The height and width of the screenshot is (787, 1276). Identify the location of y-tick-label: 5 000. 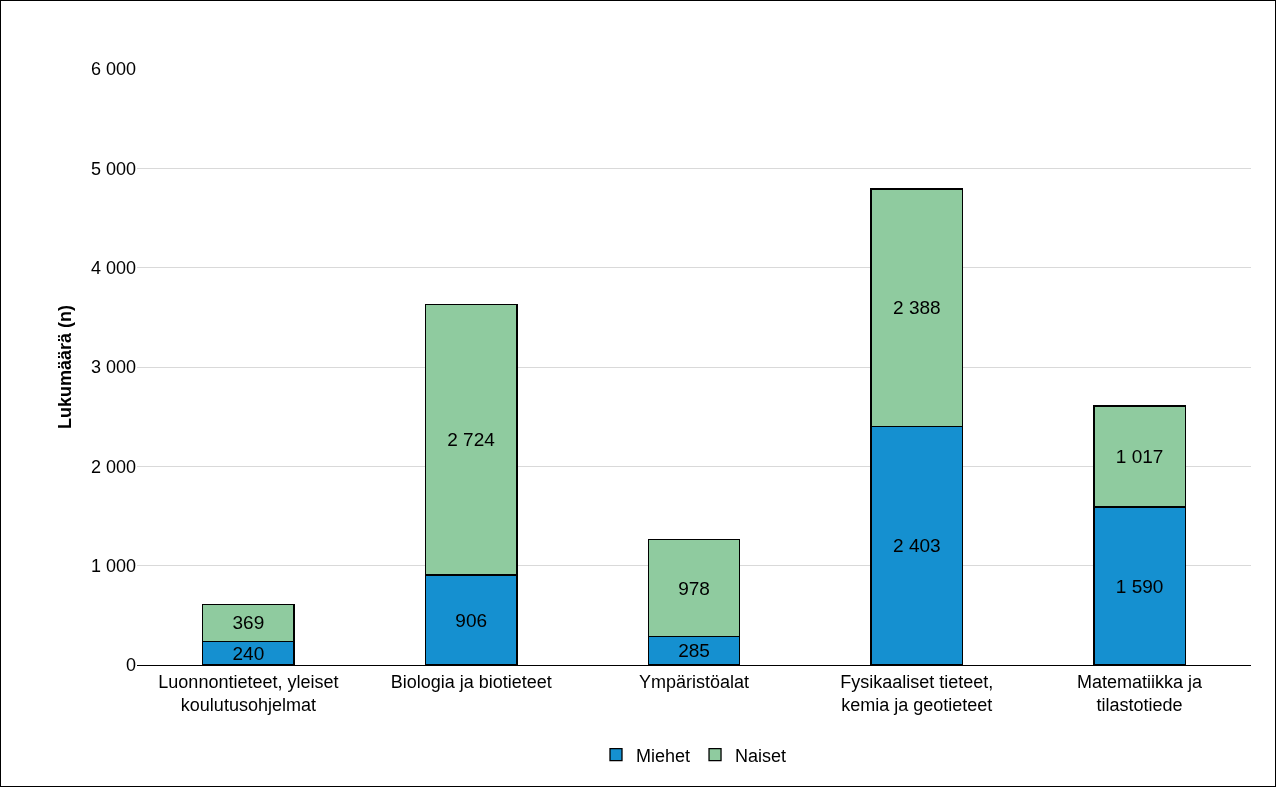
(113, 168).